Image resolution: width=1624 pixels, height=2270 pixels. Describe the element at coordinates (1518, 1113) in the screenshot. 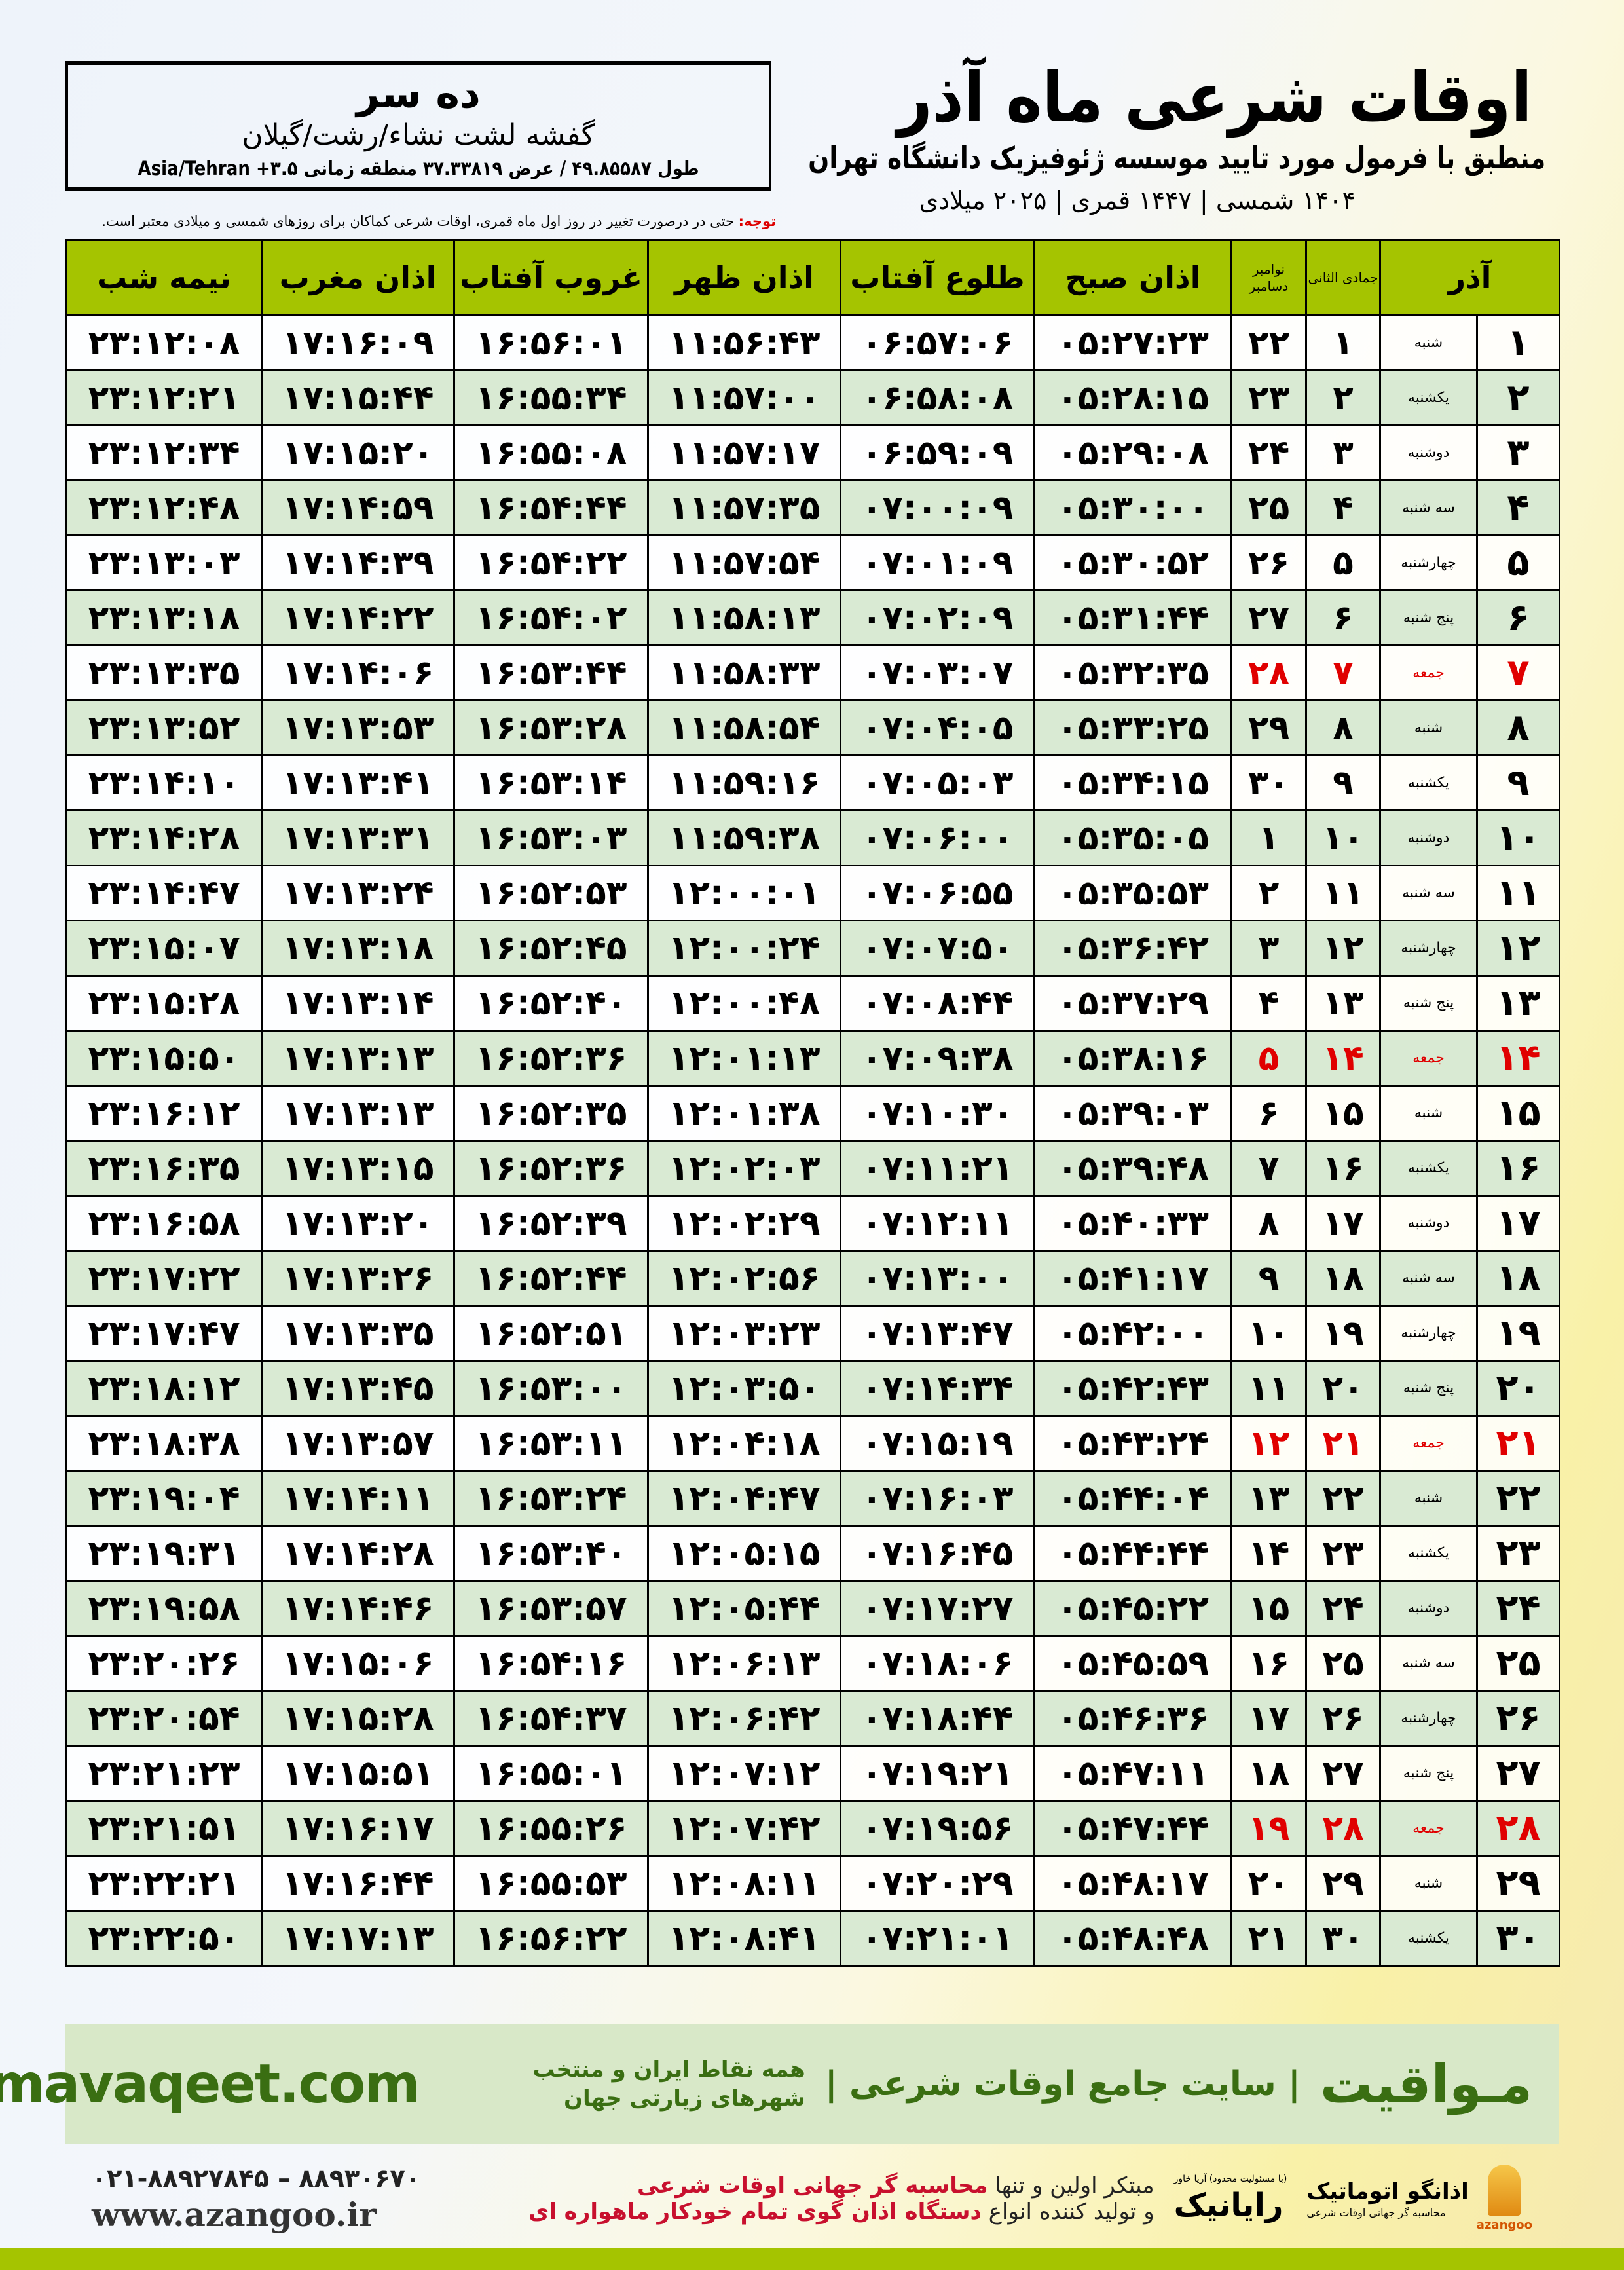

I see `cell-day: ۱۵` at that location.